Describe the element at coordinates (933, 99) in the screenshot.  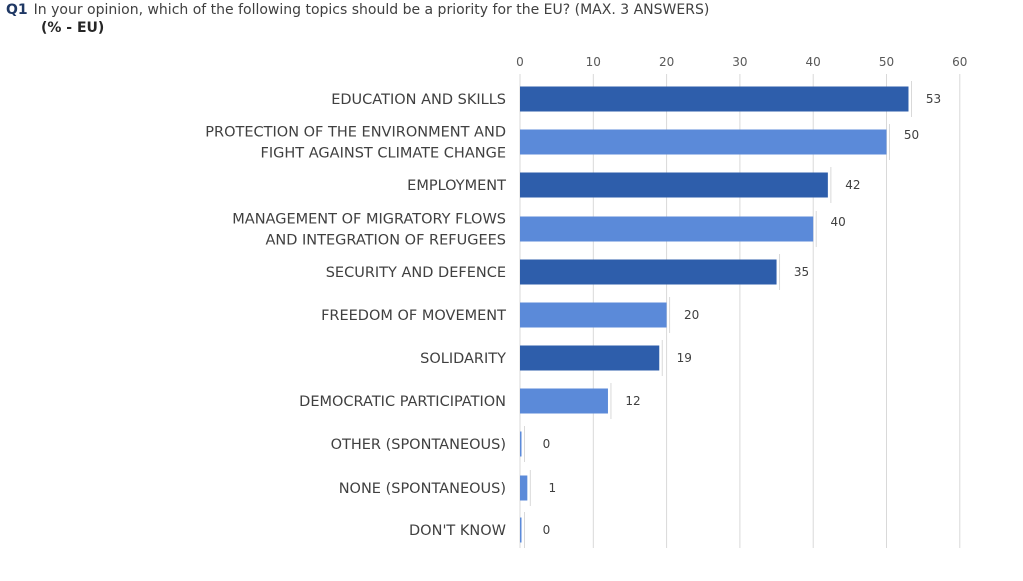
I see `value-label: 53` at that location.